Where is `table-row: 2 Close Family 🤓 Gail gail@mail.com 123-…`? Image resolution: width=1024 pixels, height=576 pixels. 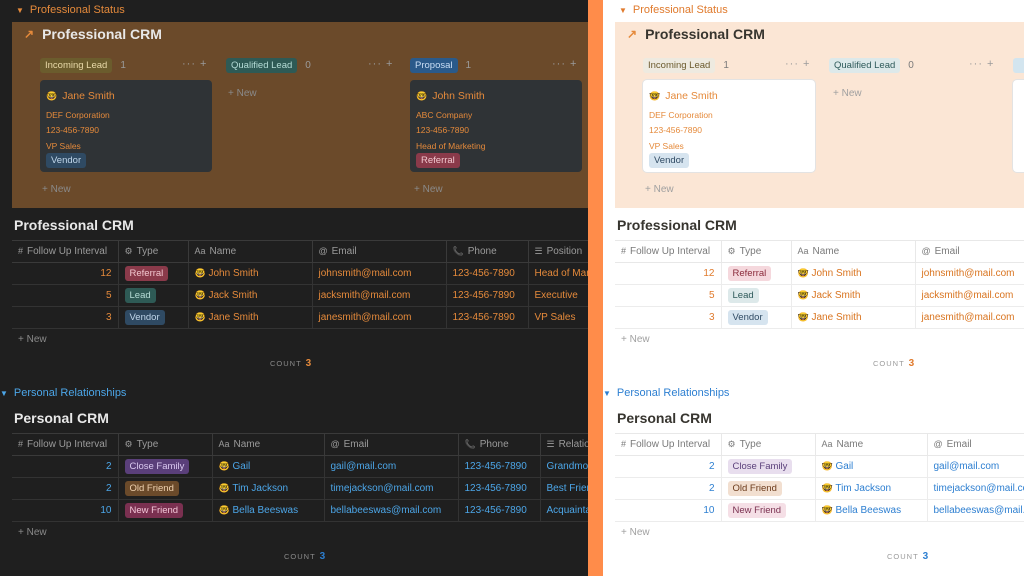 table-row: 2 Close Family 🤓 Gail gail@mail.com 123-… is located at coordinates (300, 466).